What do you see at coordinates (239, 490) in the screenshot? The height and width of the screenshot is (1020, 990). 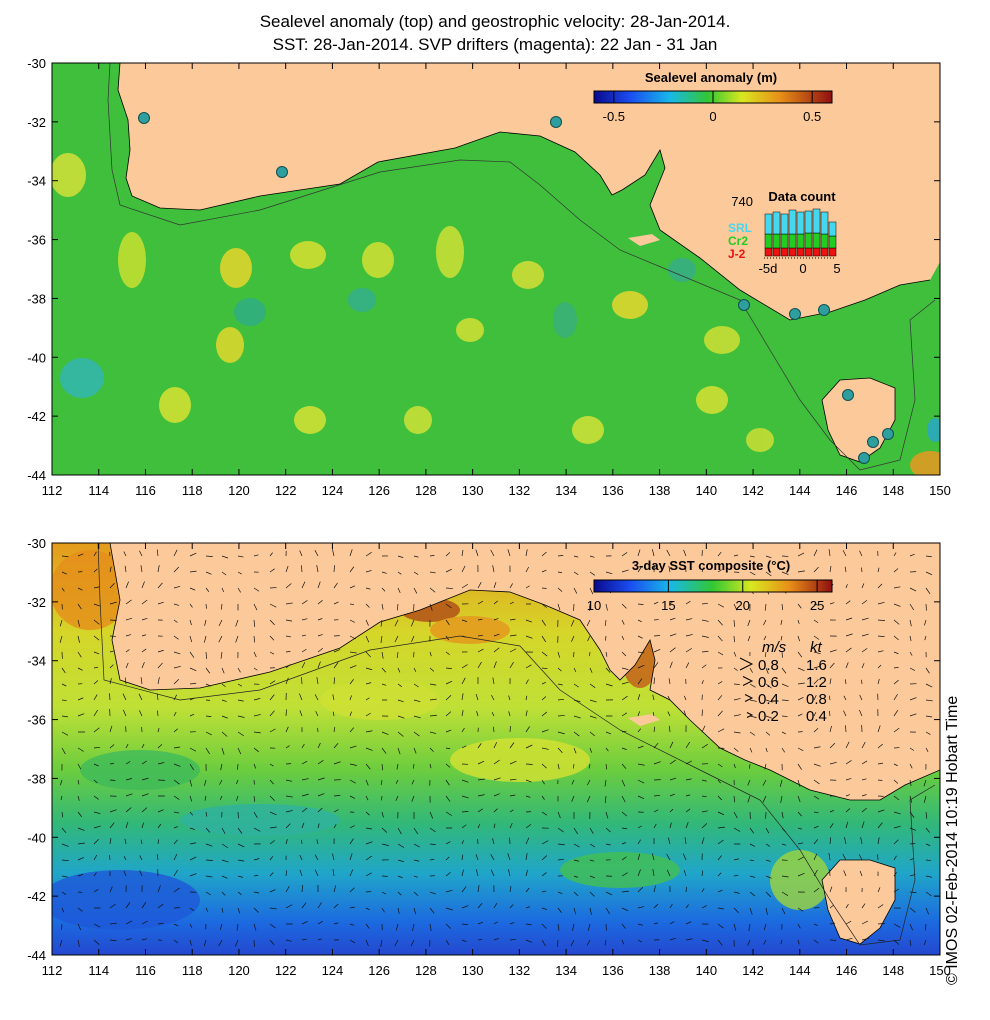 I see `sla-x-tick-label: 120` at bounding box center [239, 490].